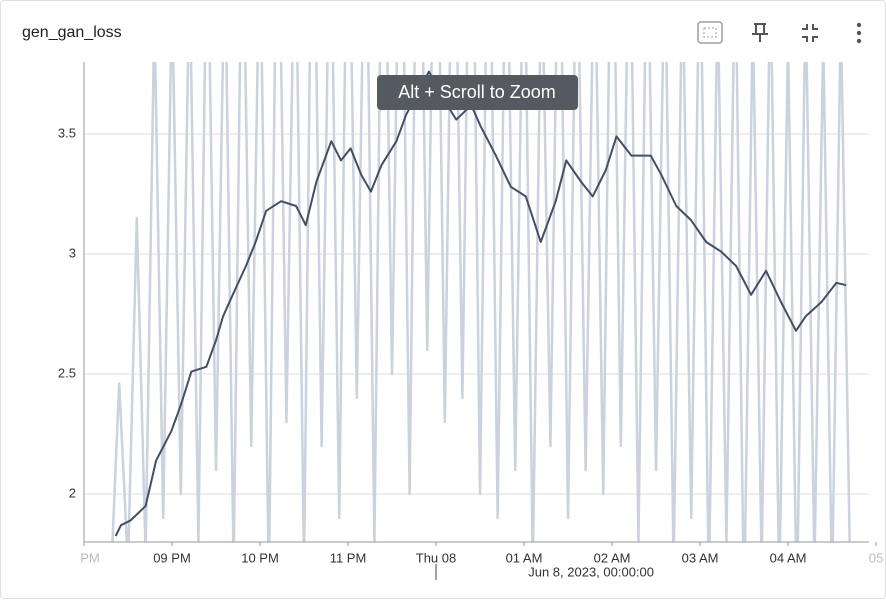 The image size is (886, 603). I want to click on x-tick-label: 01 AM, so click(524, 557).